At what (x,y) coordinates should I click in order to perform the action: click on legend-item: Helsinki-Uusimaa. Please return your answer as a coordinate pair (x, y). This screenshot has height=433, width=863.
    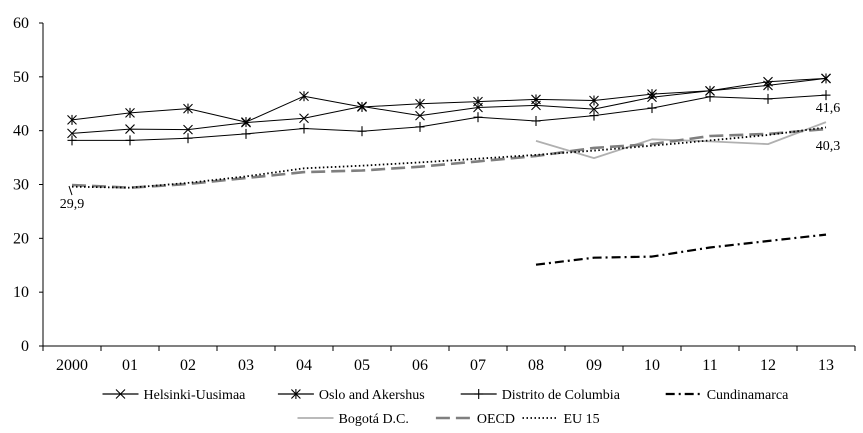
    Looking at the image, I should click on (174, 395).